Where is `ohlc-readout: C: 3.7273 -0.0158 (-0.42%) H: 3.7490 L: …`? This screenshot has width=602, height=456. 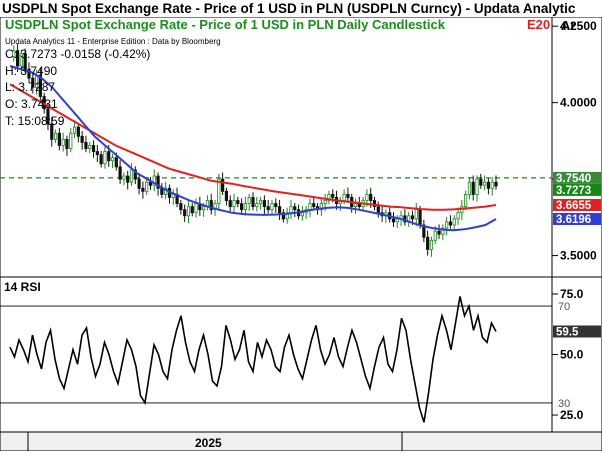
ohlc-readout: C: 3.7273 -0.0158 (-0.42%) H: 3.7490 L: … is located at coordinates (77, 87).